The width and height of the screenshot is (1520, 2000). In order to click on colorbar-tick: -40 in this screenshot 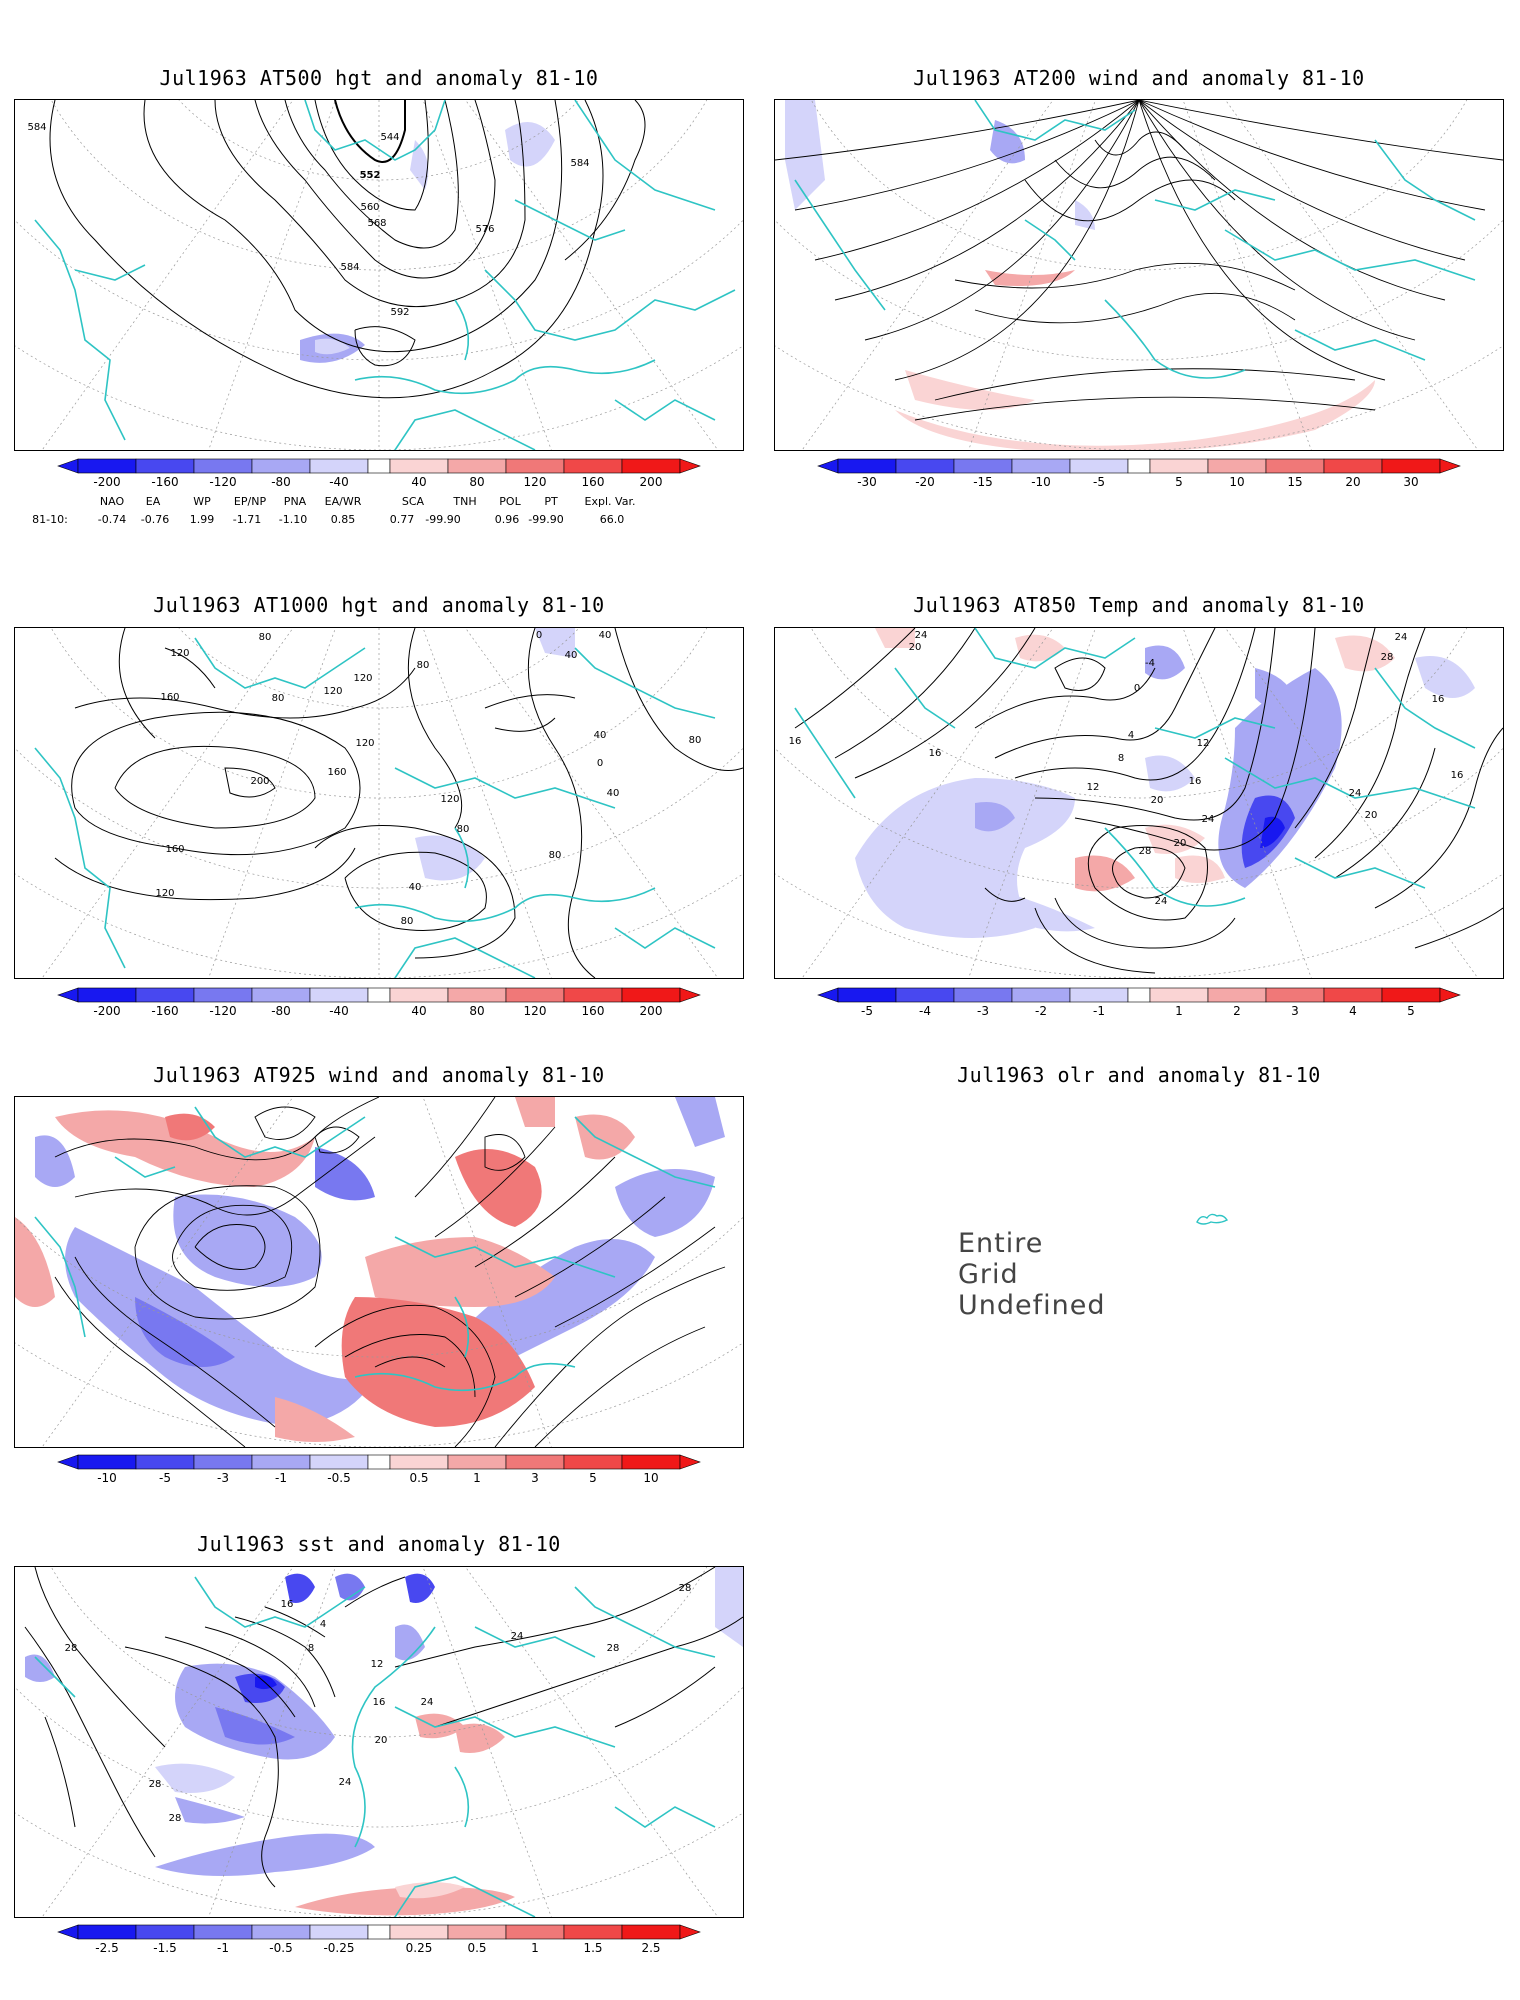, I will do `click(339, 482)`.